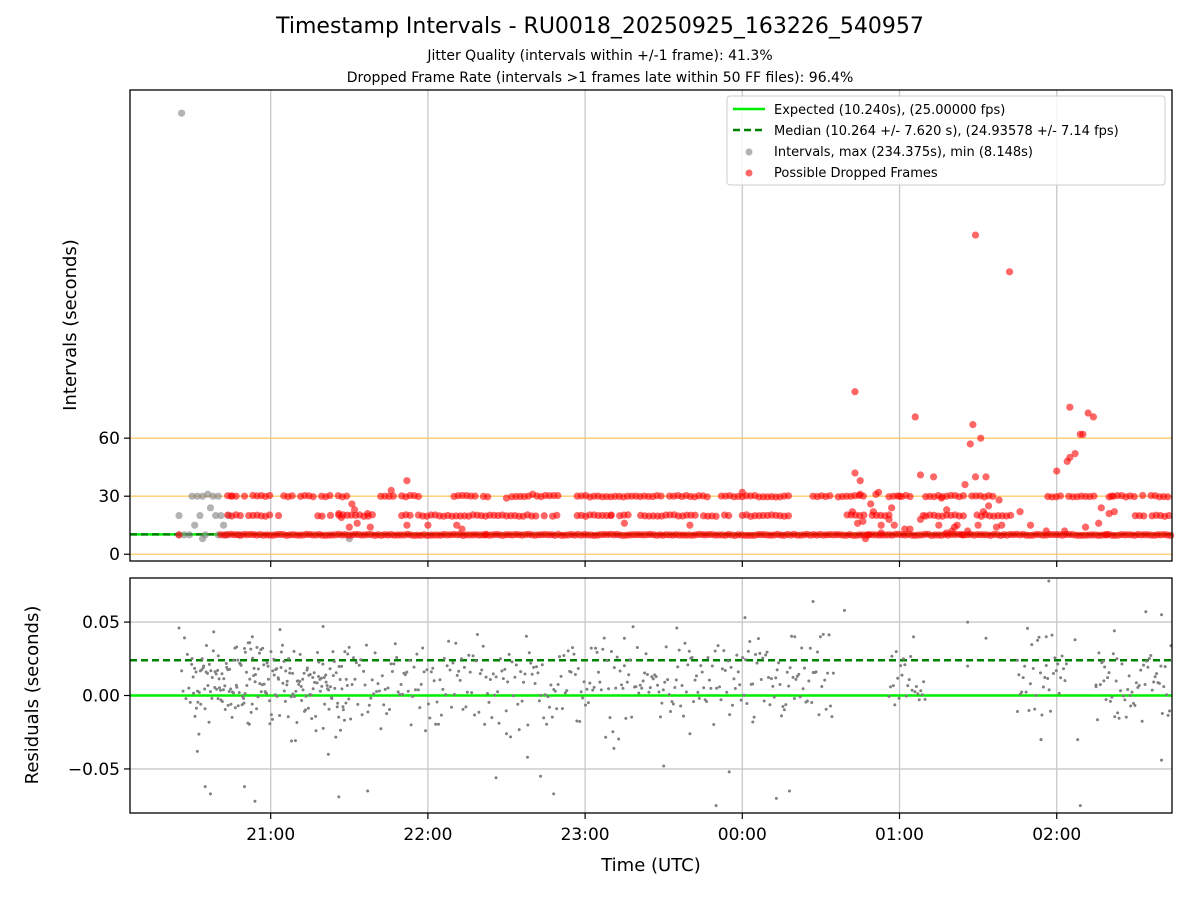 This screenshot has width=1200, height=900. Describe the element at coordinates (109, 439) in the screenshot. I see `intervals-y-tick-label: 60` at that location.